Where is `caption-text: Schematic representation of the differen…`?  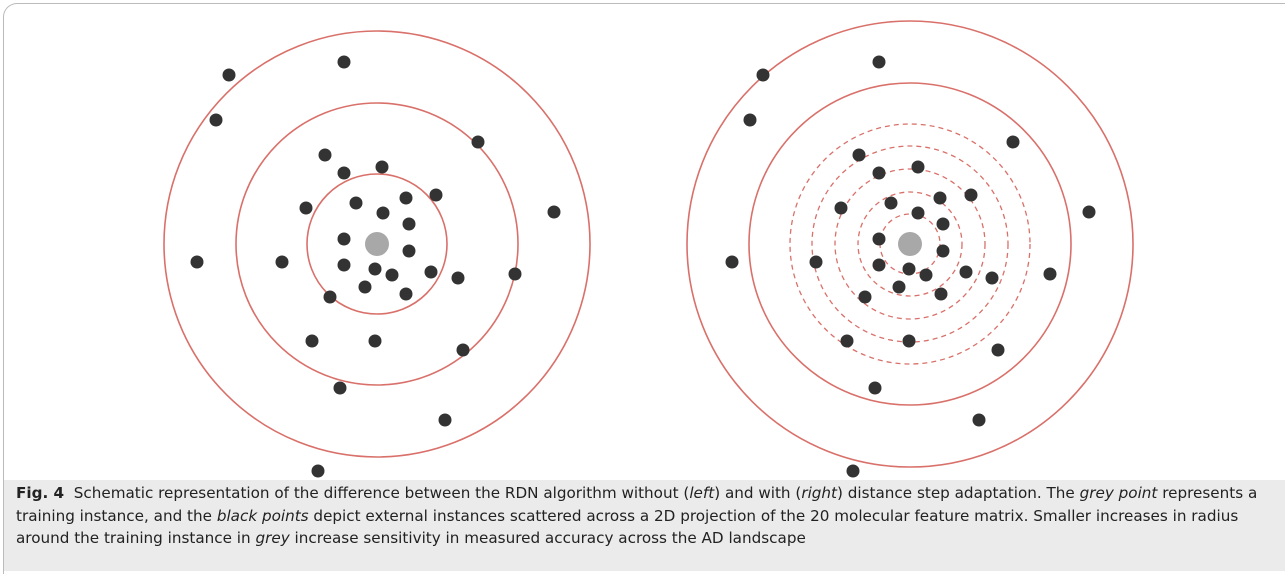 caption-text: Schematic representation of the differen… is located at coordinates (381, 493).